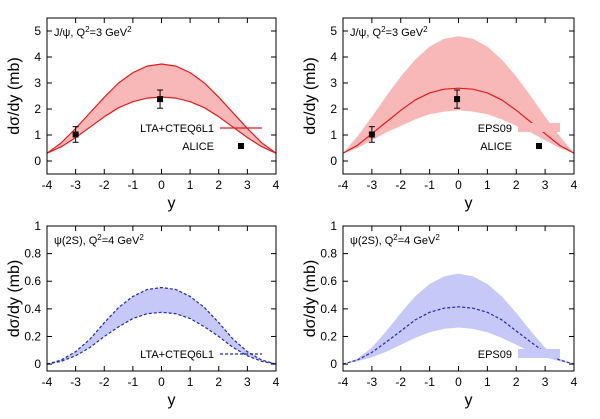 The image size is (600, 419). What do you see at coordinates (328, 281) in the screenshot?
I see `y-tick-label: 0.6` at bounding box center [328, 281].